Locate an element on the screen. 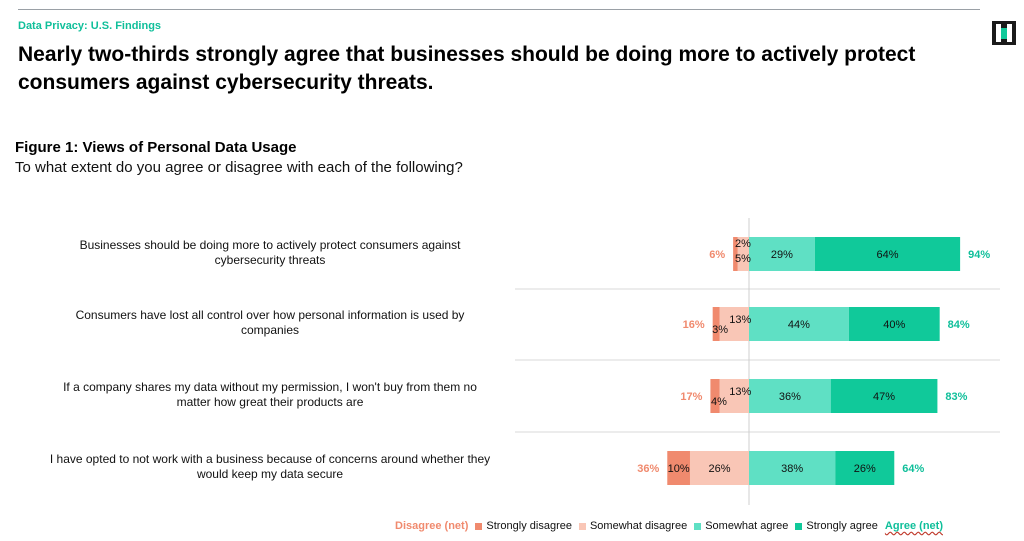 This screenshot has height=541, width=1024. value-label-agree-net: 64% is located at coordinates (913, 469).